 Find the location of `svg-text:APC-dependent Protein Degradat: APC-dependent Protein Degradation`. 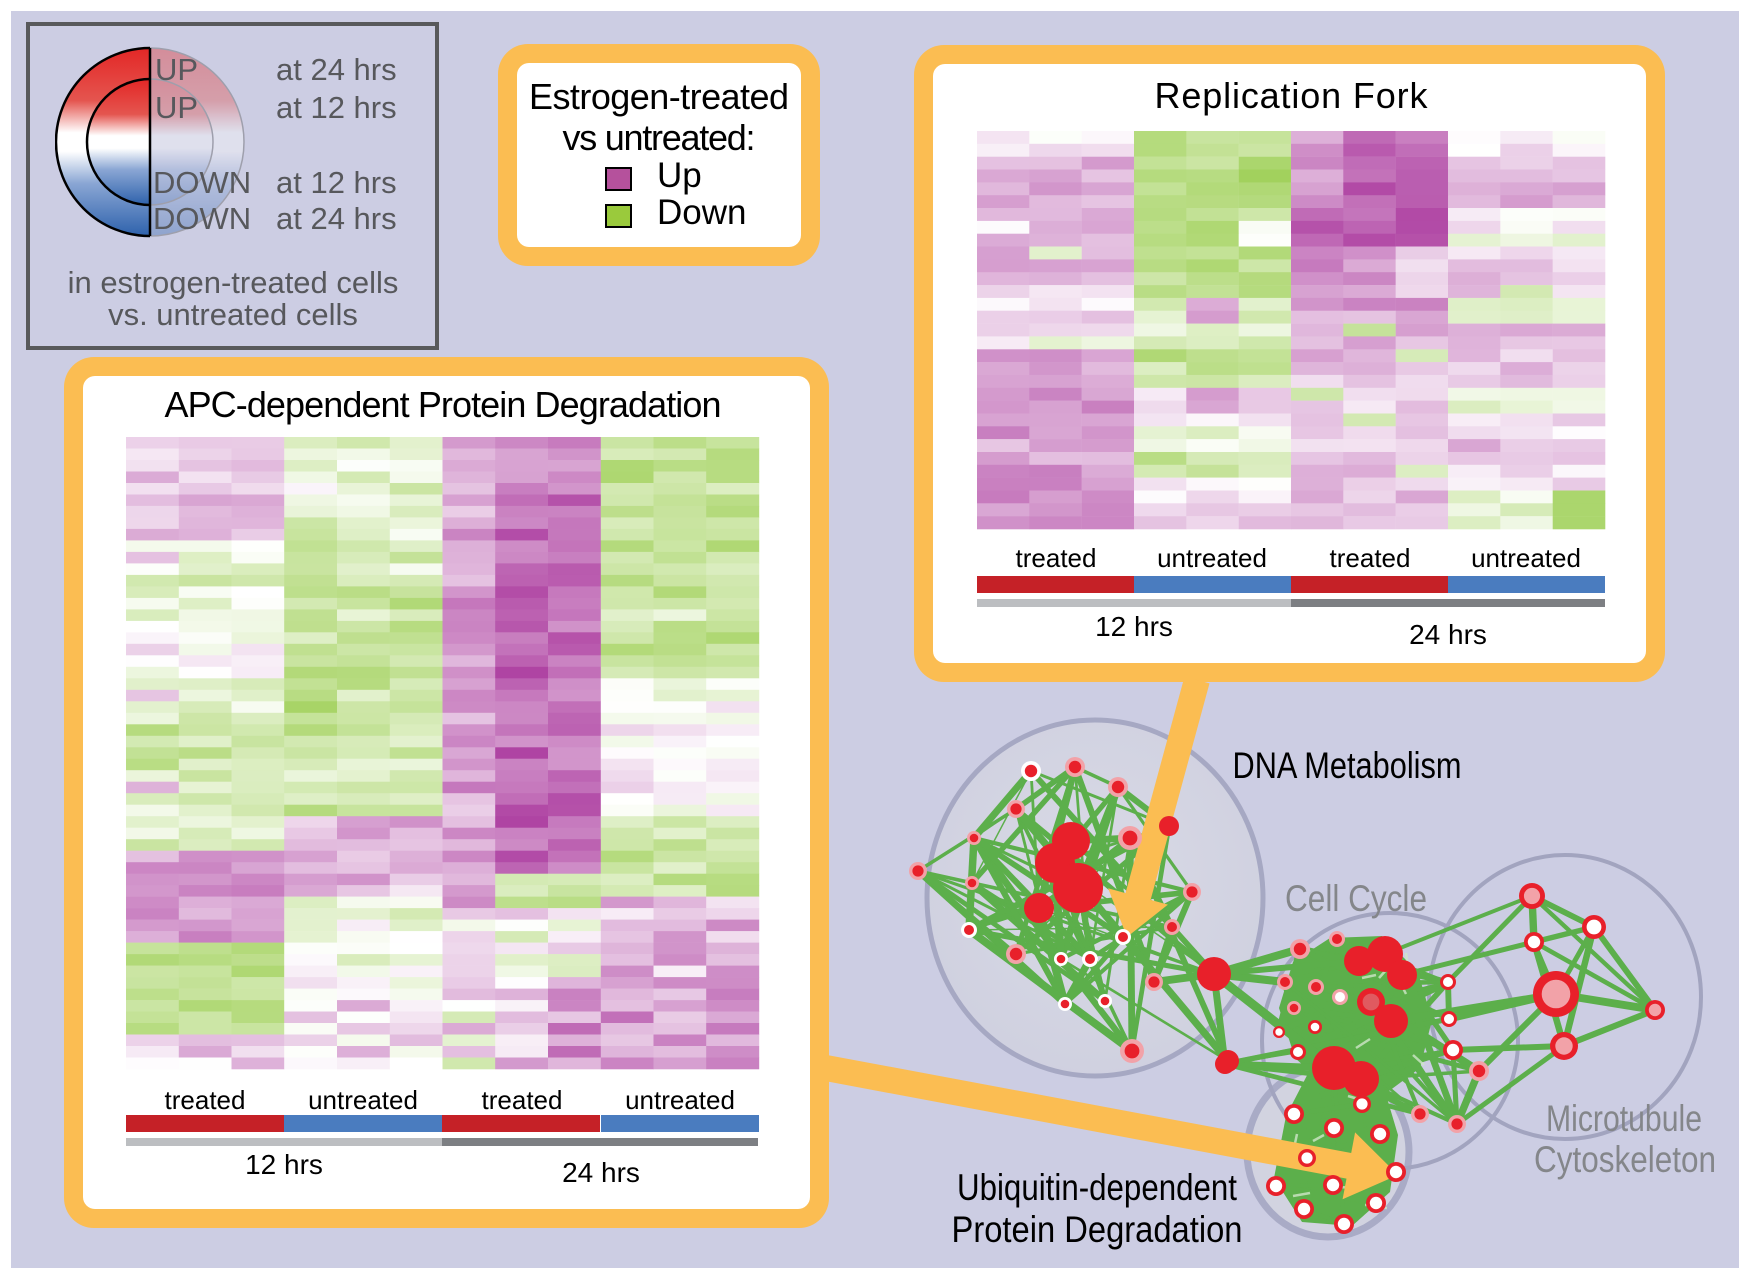

svg-text:APC-dependent Protein Degradat: APC-dependent Protein Degradation is located at coordinates (443, 404).